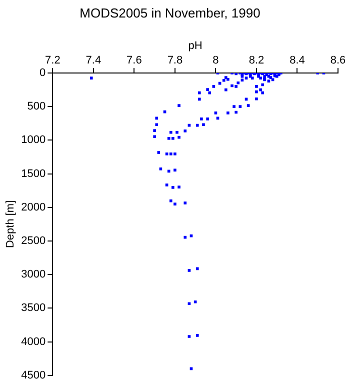 This screenshot has height=384, width=350. Describe the element at coordinates (33, 342) in the screenshot. I see `y-tick-label: 4000` at that location.